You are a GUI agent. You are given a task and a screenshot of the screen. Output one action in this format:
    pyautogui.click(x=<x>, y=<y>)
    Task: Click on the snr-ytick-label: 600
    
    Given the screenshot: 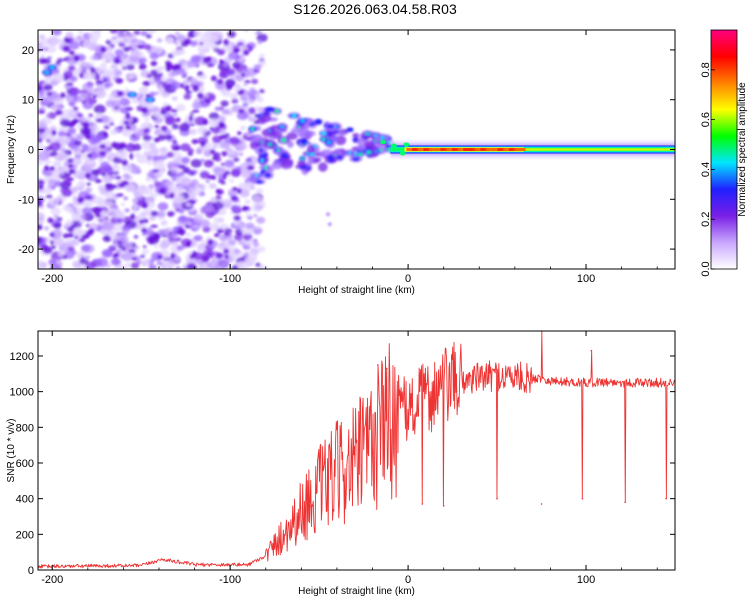 What is the action you would take?
    pyautogui.click(x=25, y=464)
    